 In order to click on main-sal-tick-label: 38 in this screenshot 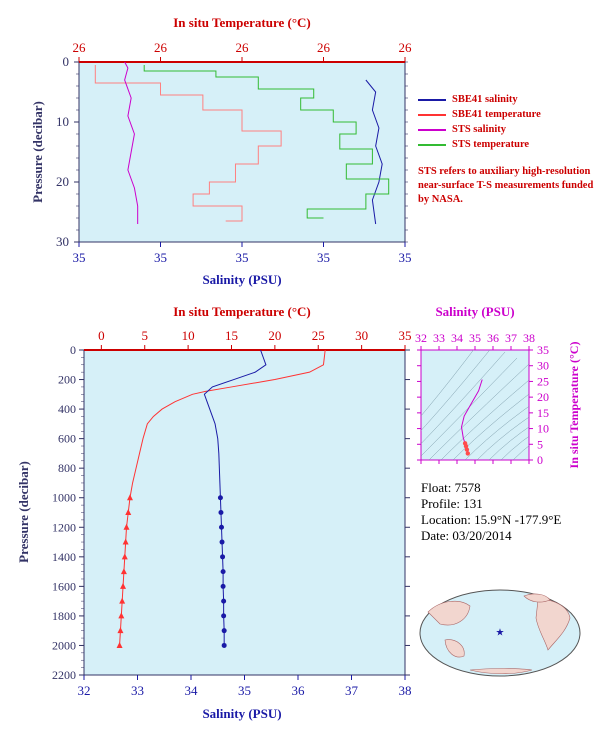, I will do `click(405, 690)`.